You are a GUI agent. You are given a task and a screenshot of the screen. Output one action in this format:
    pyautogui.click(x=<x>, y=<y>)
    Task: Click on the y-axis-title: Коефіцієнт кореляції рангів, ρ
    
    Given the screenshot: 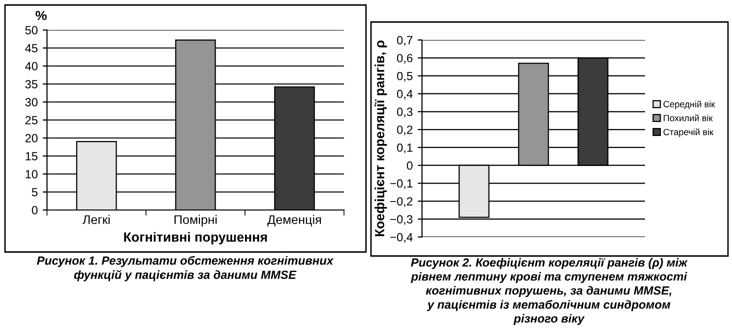 What is the action you would take?
    pyautogui.click(x=380, y=138)
    